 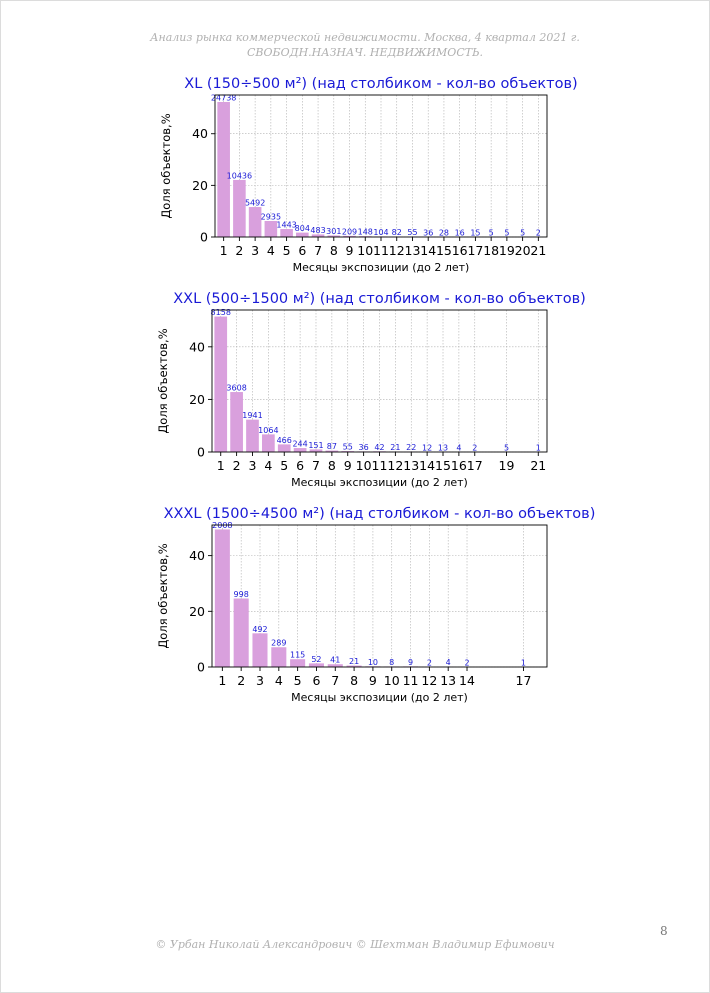 I want to click on bar-value-label: 24738, so click(x=223, y=97).